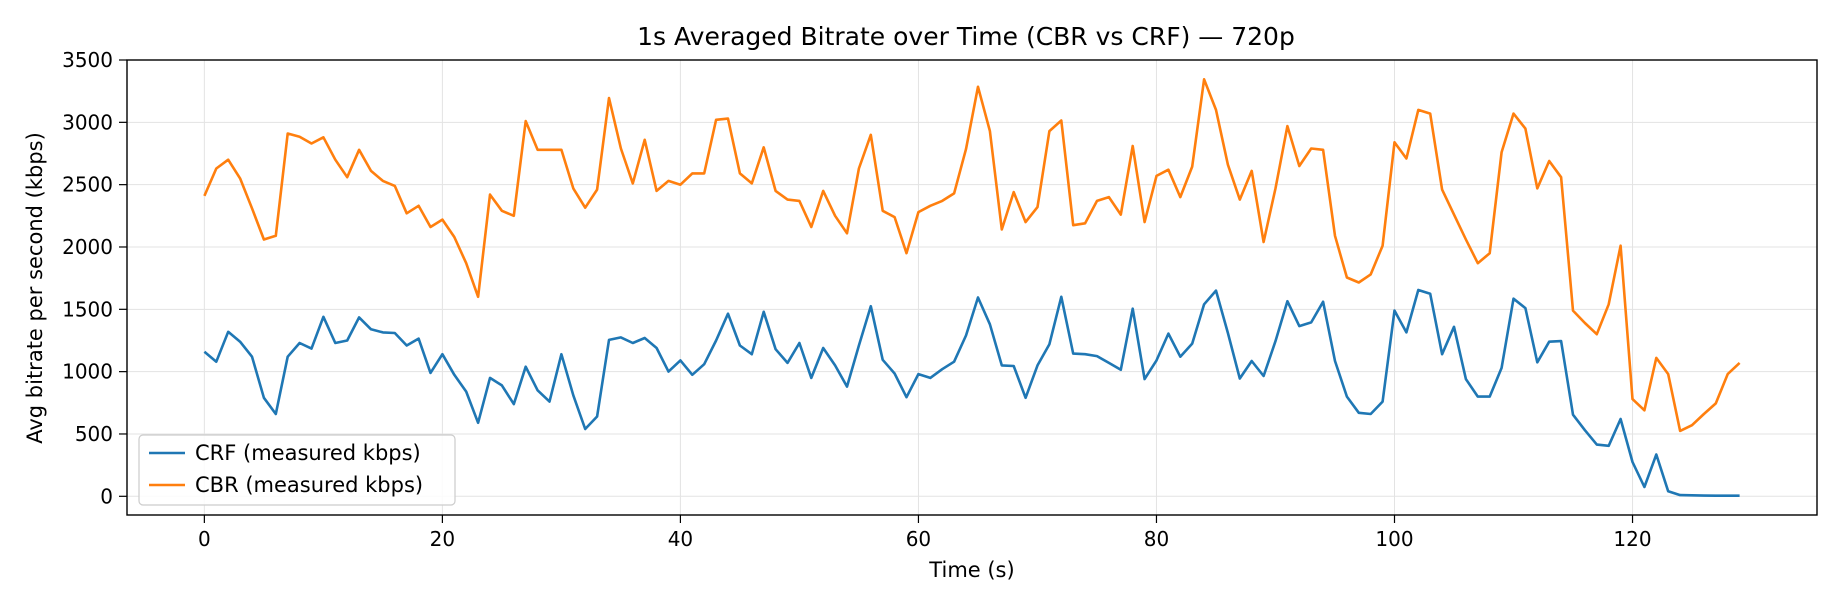 The height and width of the screenshot is (608, 1840). What do you see at coordinates (309, 485) in the screenshot?
I see `legend-label-cbr: CBR (measured kbps)` at bounding box center [309, 485].